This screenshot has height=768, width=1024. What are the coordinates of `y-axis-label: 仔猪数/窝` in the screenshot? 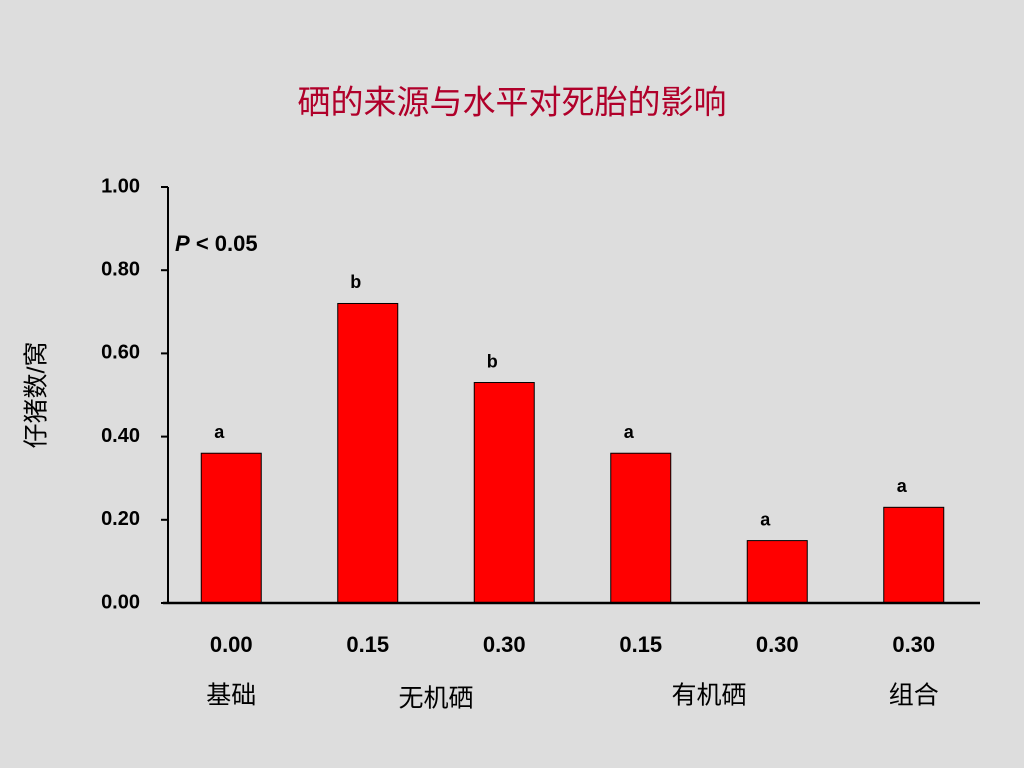 It's located at (37, 395).